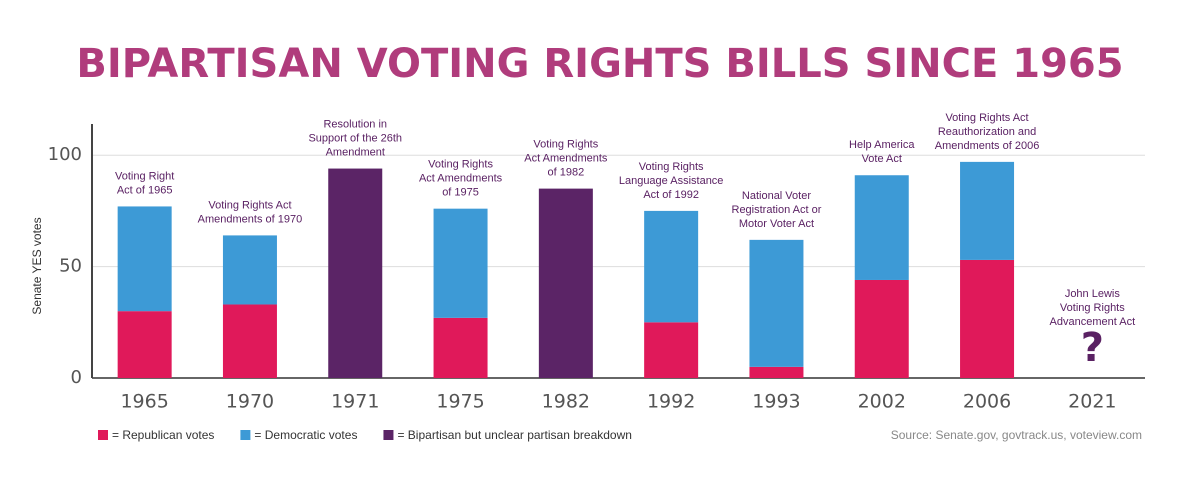  I want to click on x-tick-label: 2006, so click(987, 402).